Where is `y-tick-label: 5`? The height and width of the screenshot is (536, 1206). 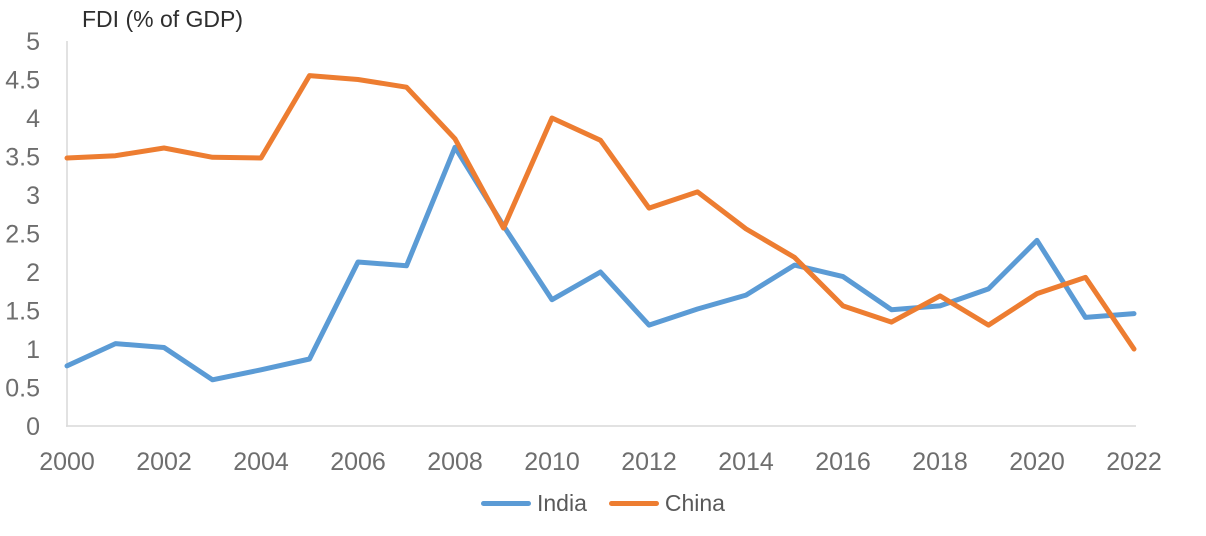
y-tick-label: 5 is located at coordinates (33, 42).